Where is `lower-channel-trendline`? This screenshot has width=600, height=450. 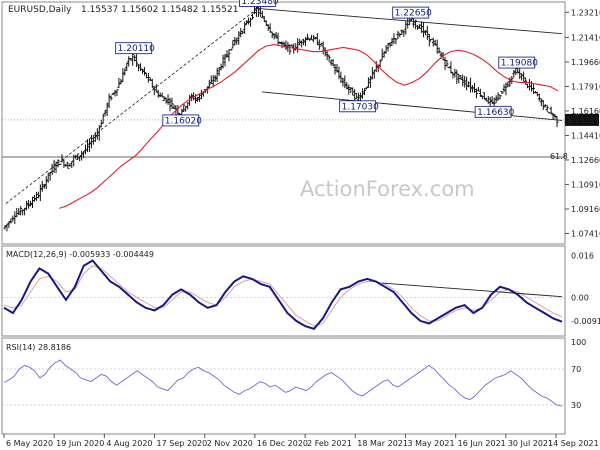
lower-channel-trendline is located at coordinates (412, 106).